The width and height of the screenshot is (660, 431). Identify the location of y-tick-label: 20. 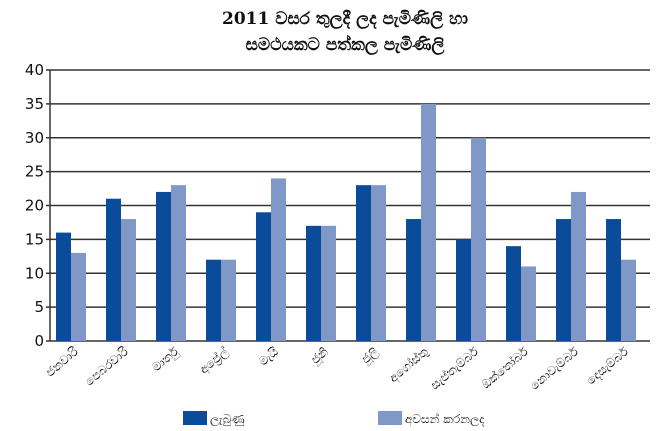
(34, 206).